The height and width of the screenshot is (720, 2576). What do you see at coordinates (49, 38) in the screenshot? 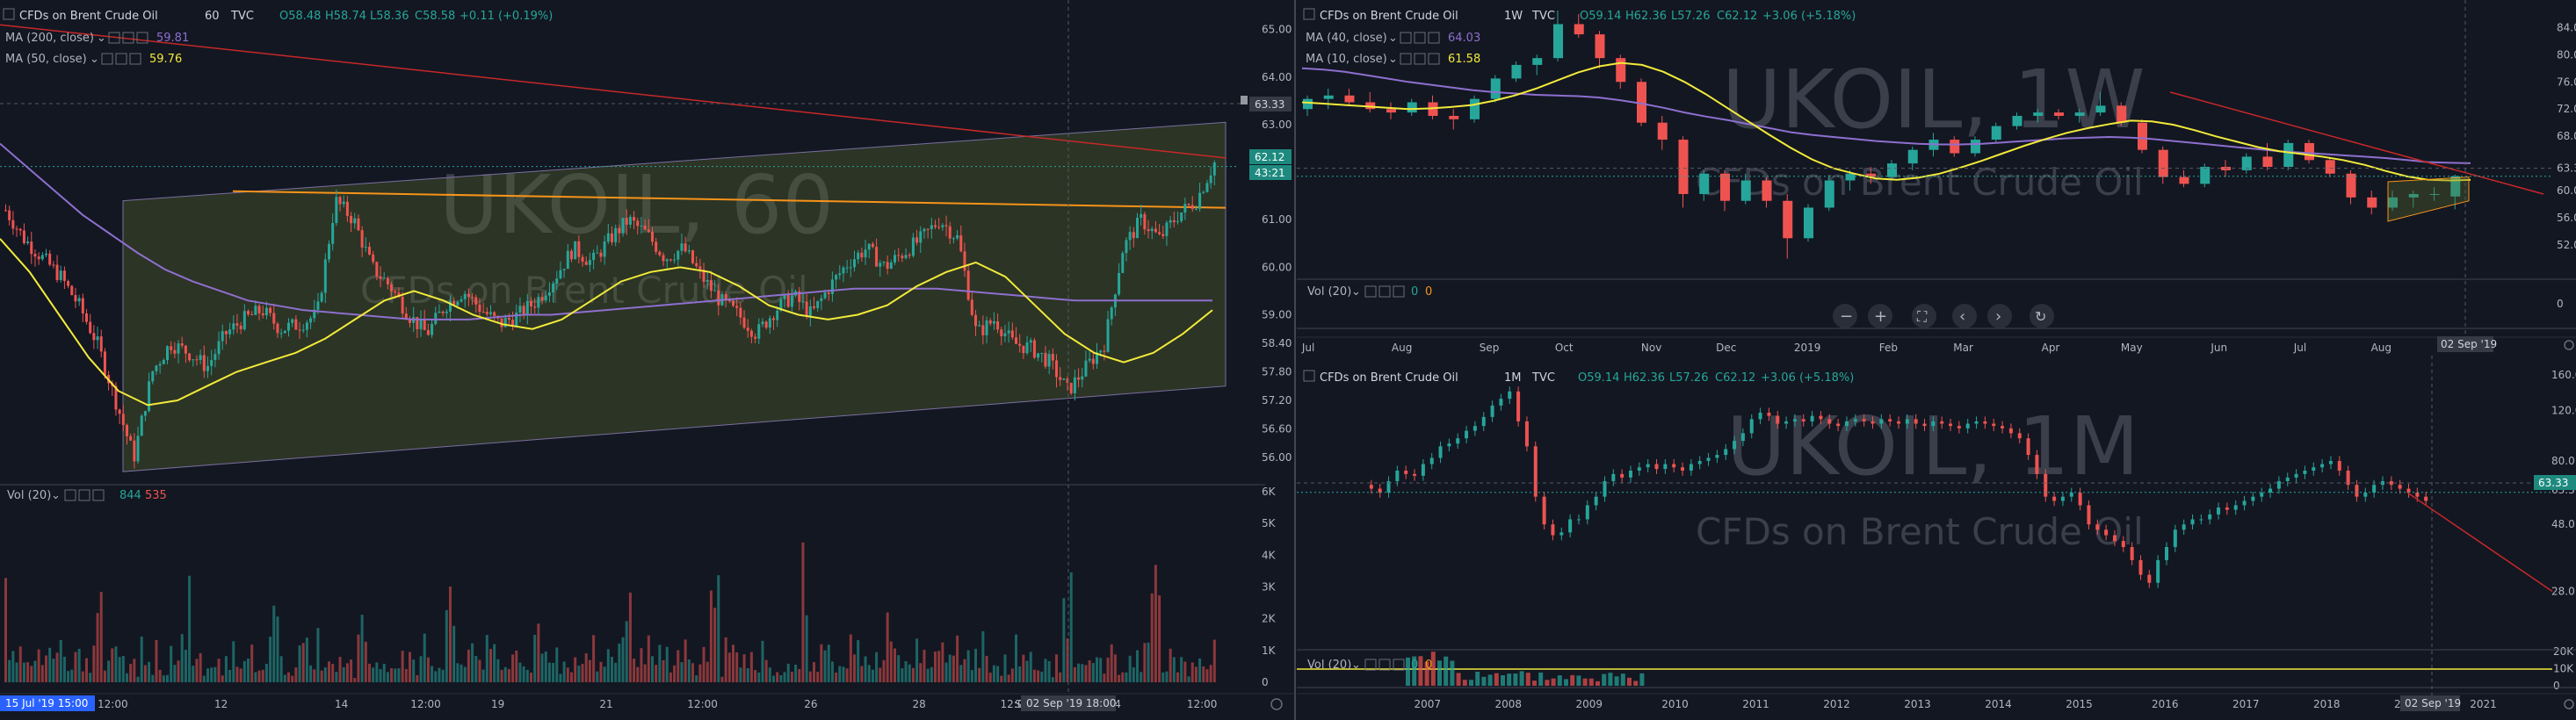
I see `ma200-label: MA (200, close)` at bounding box center [49, 38].